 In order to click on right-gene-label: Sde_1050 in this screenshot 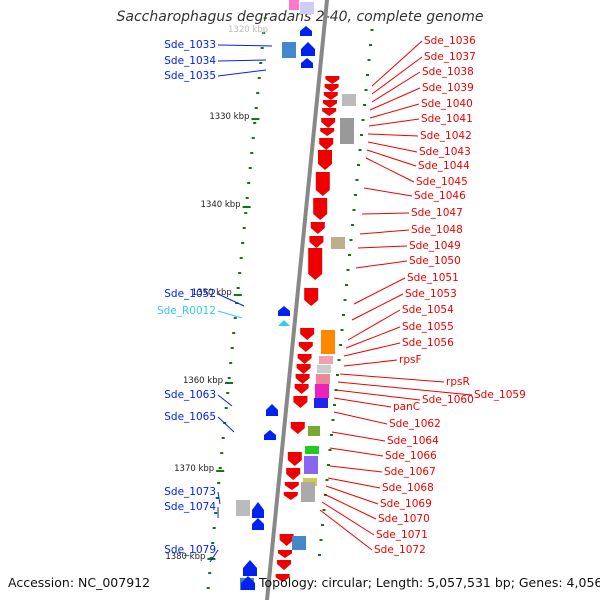, I will do `click(435, 261)`.